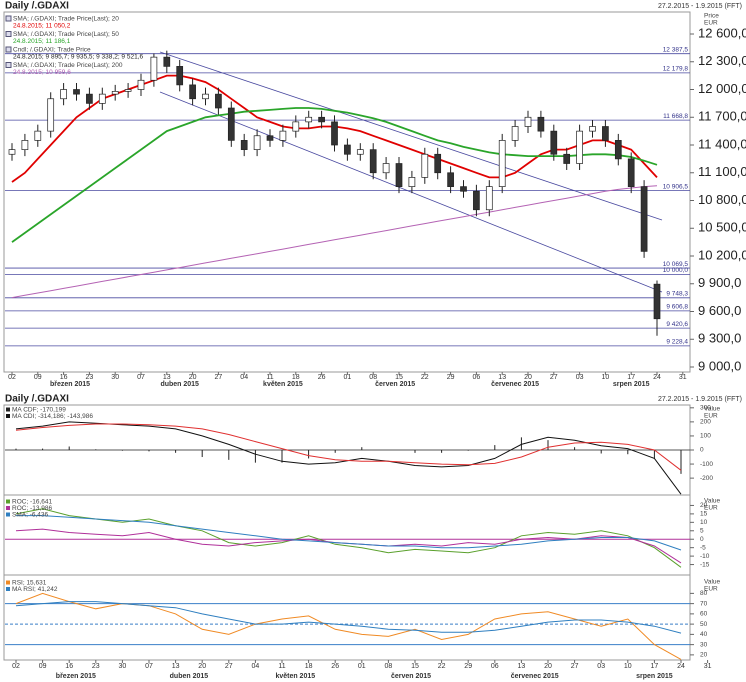 Image resolution: width=746 pixels, height=682 pixels. What do you see at coordinates (52, 416) in the screenshot?
I see `legend-entry: MA CDI; -314,186; -143,986` at bounding box center [52, 416].